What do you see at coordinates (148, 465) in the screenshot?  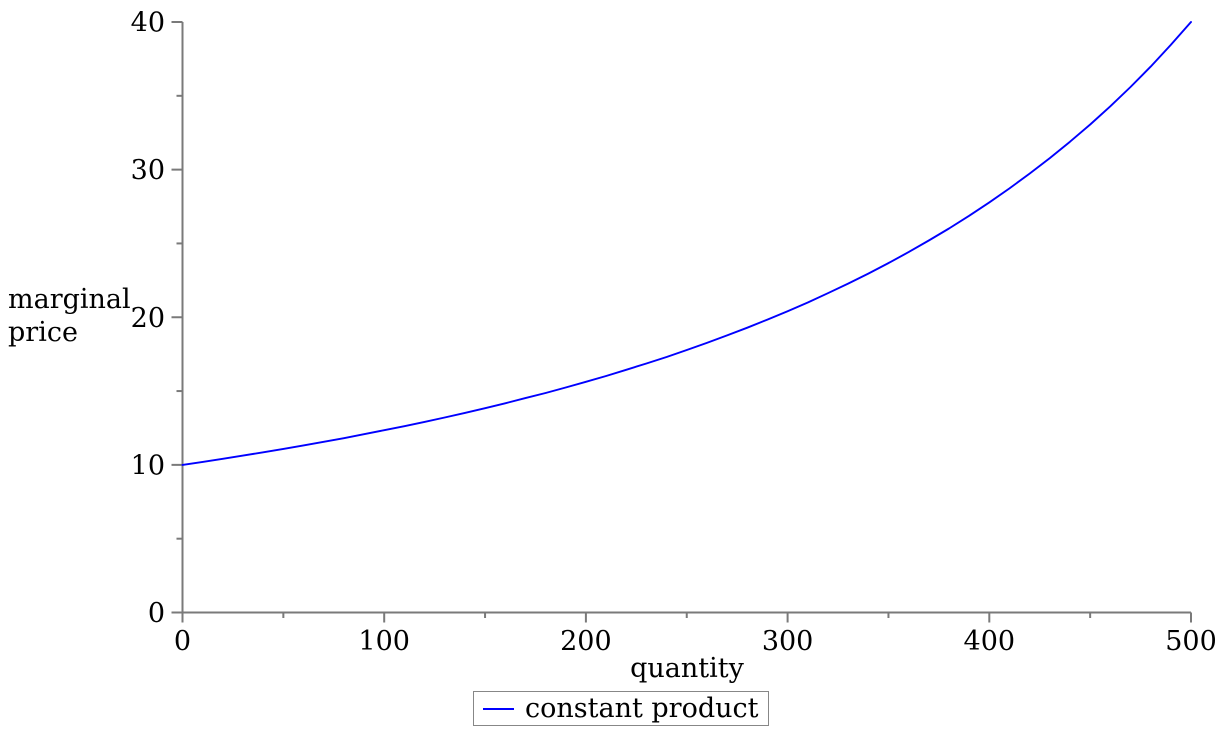 I see `y-tick-label: 10` at bounding box center [148, 465].